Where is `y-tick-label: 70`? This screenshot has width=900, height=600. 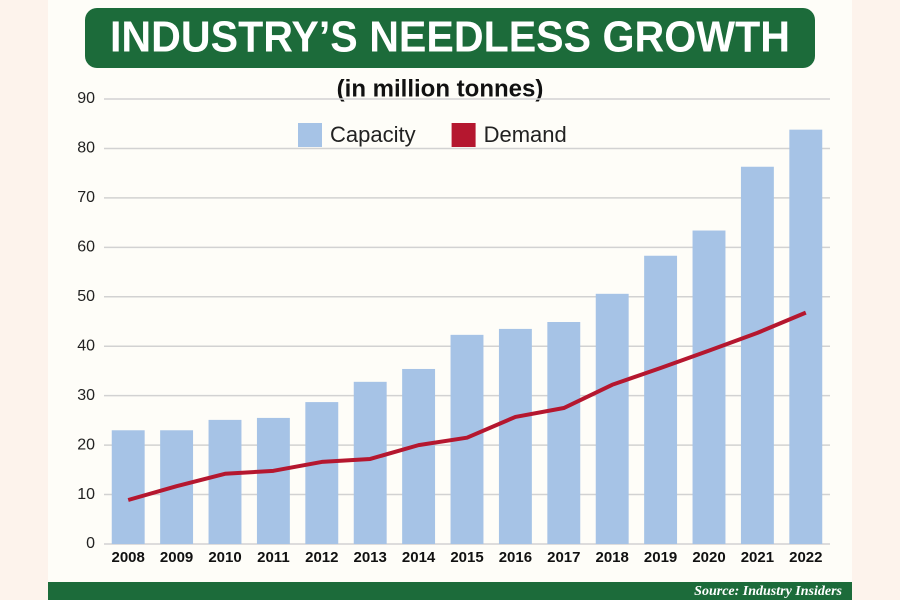 y-tick-label: 70 is located at coordinates (86, 197).